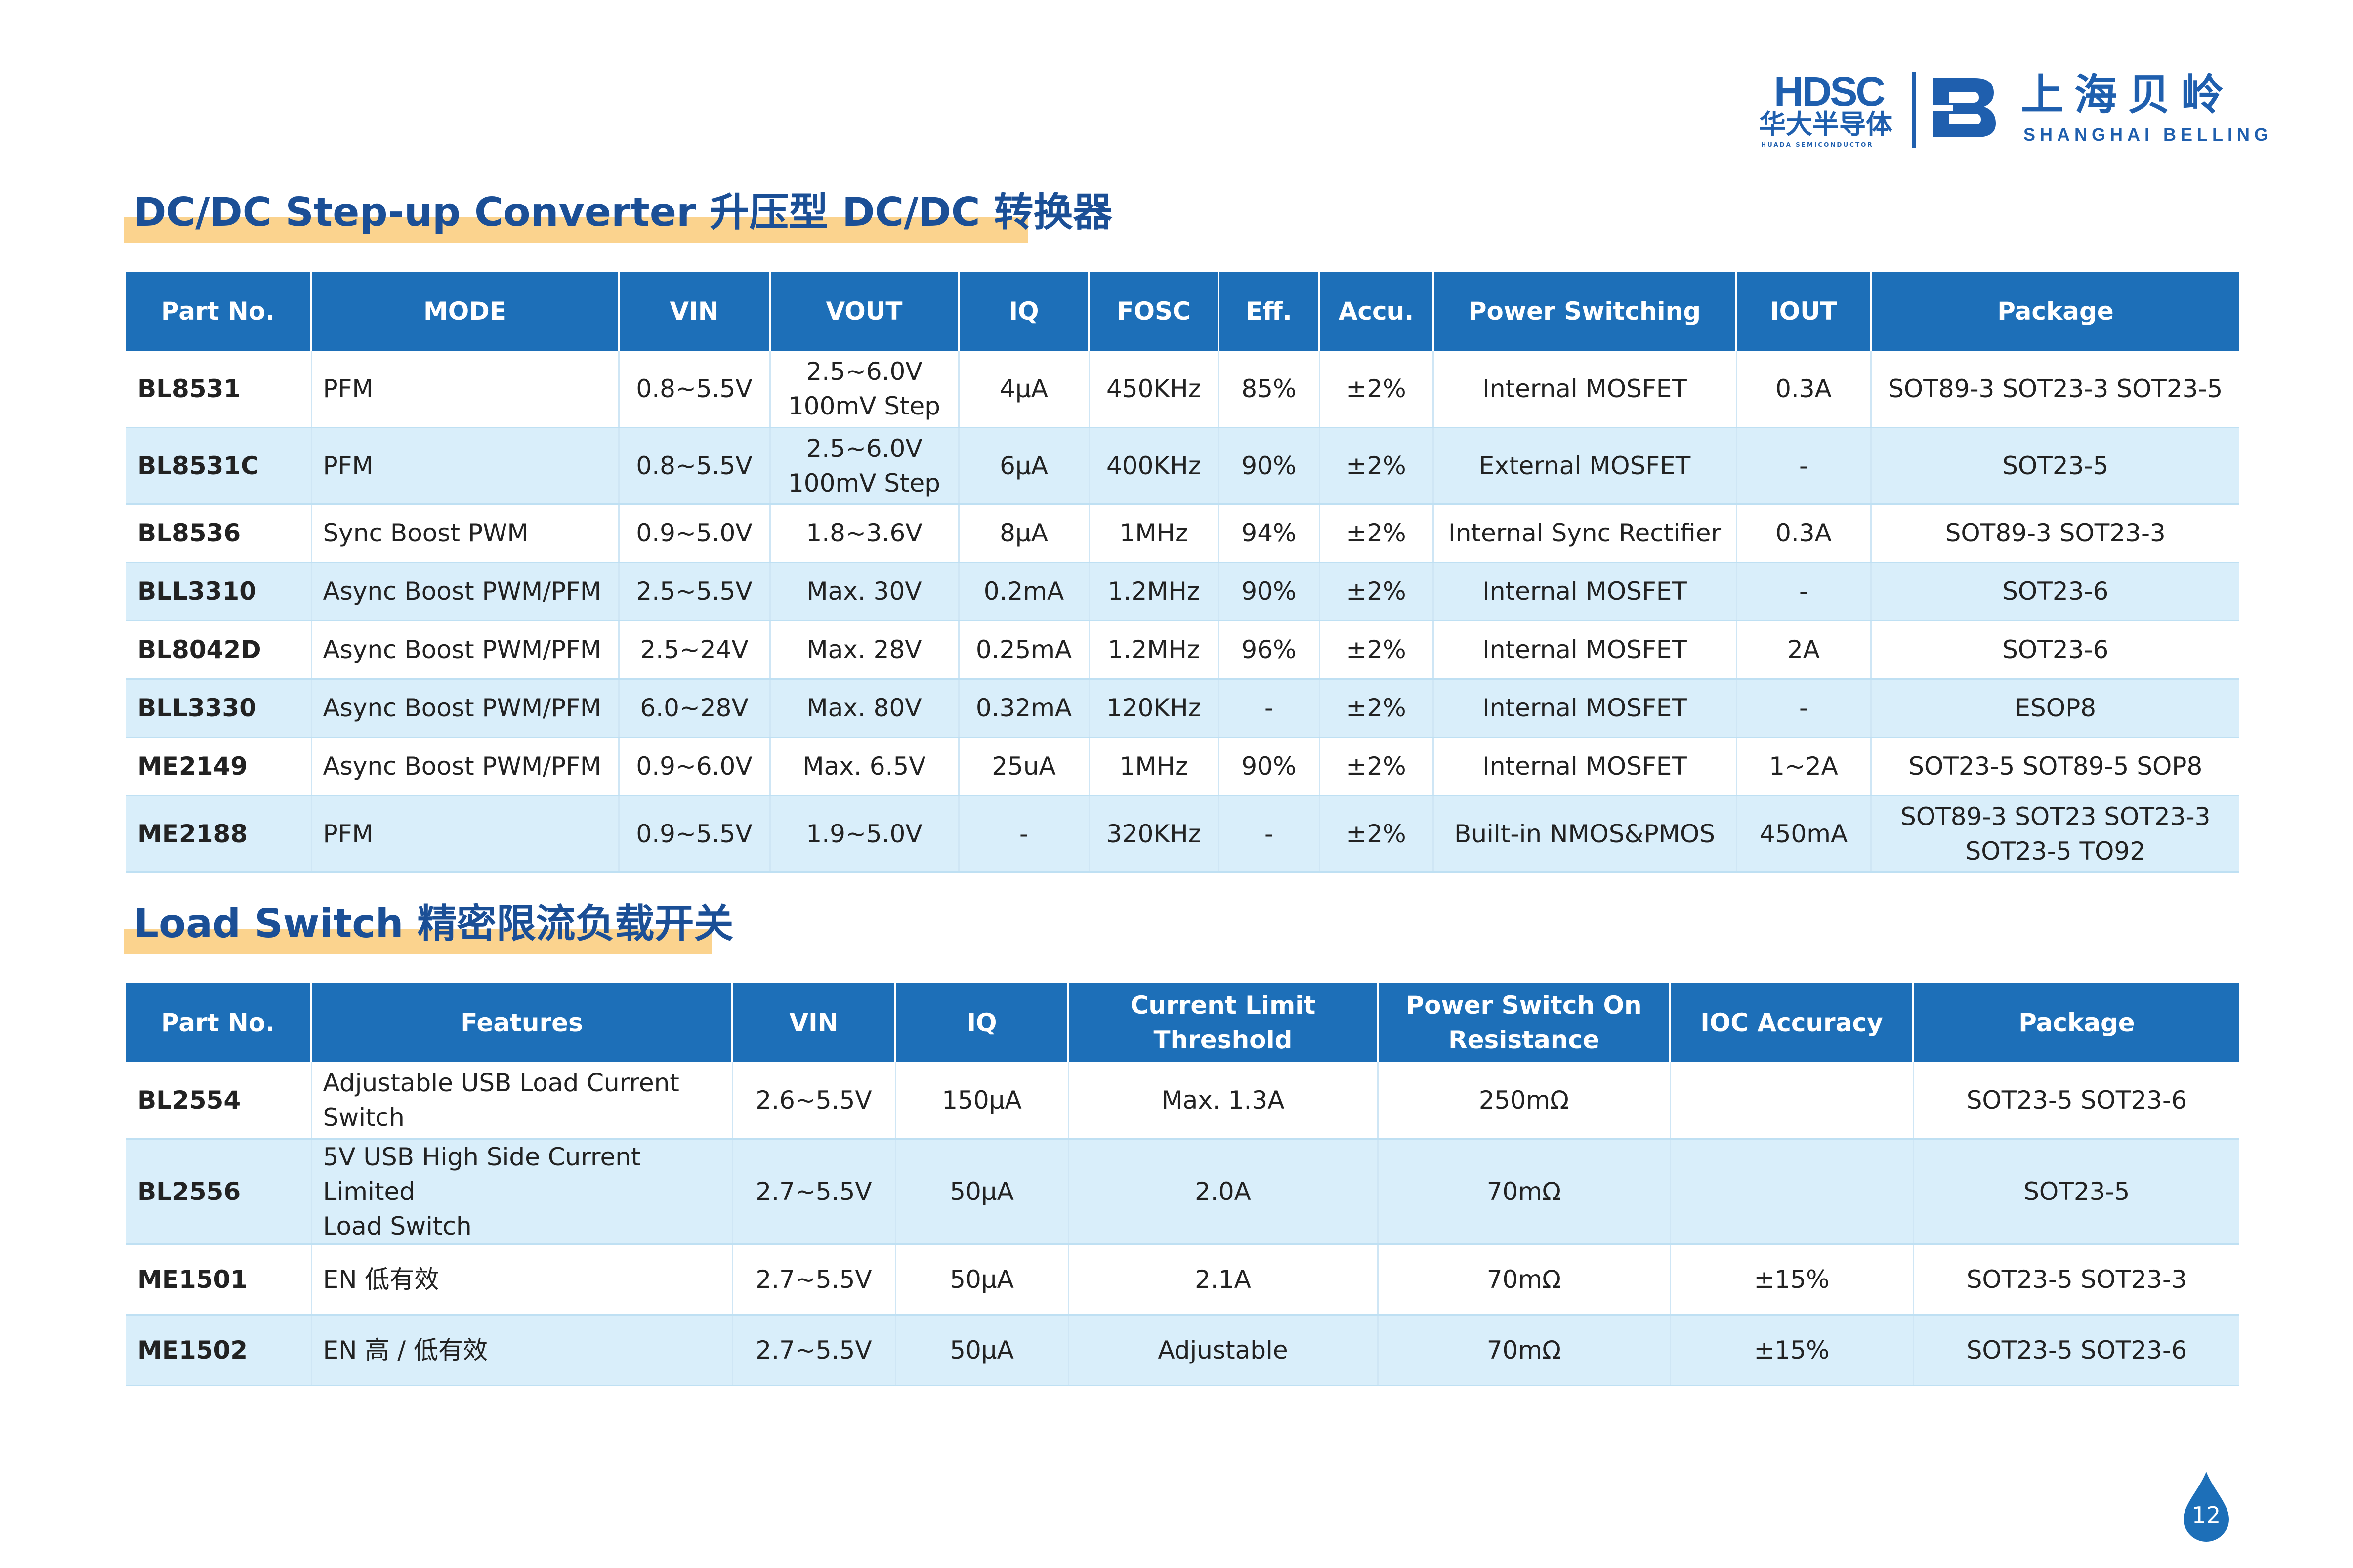 The height and width of the screenshot is (1568, 2353). I want to click on column-header-iq: IQ, so click(982, 1022).